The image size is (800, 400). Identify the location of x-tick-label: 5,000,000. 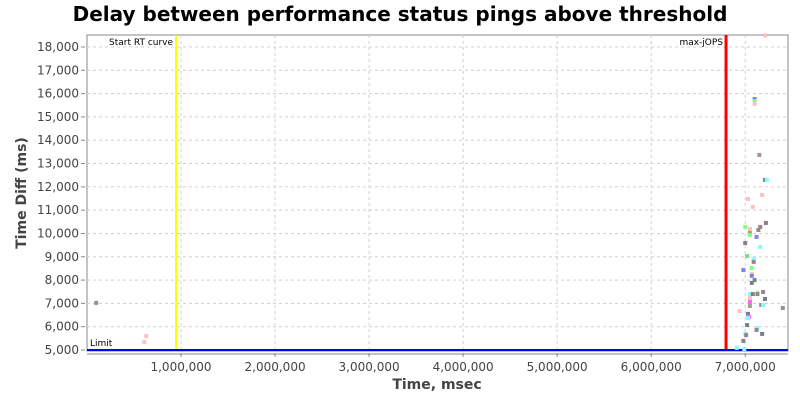
(557, 367).